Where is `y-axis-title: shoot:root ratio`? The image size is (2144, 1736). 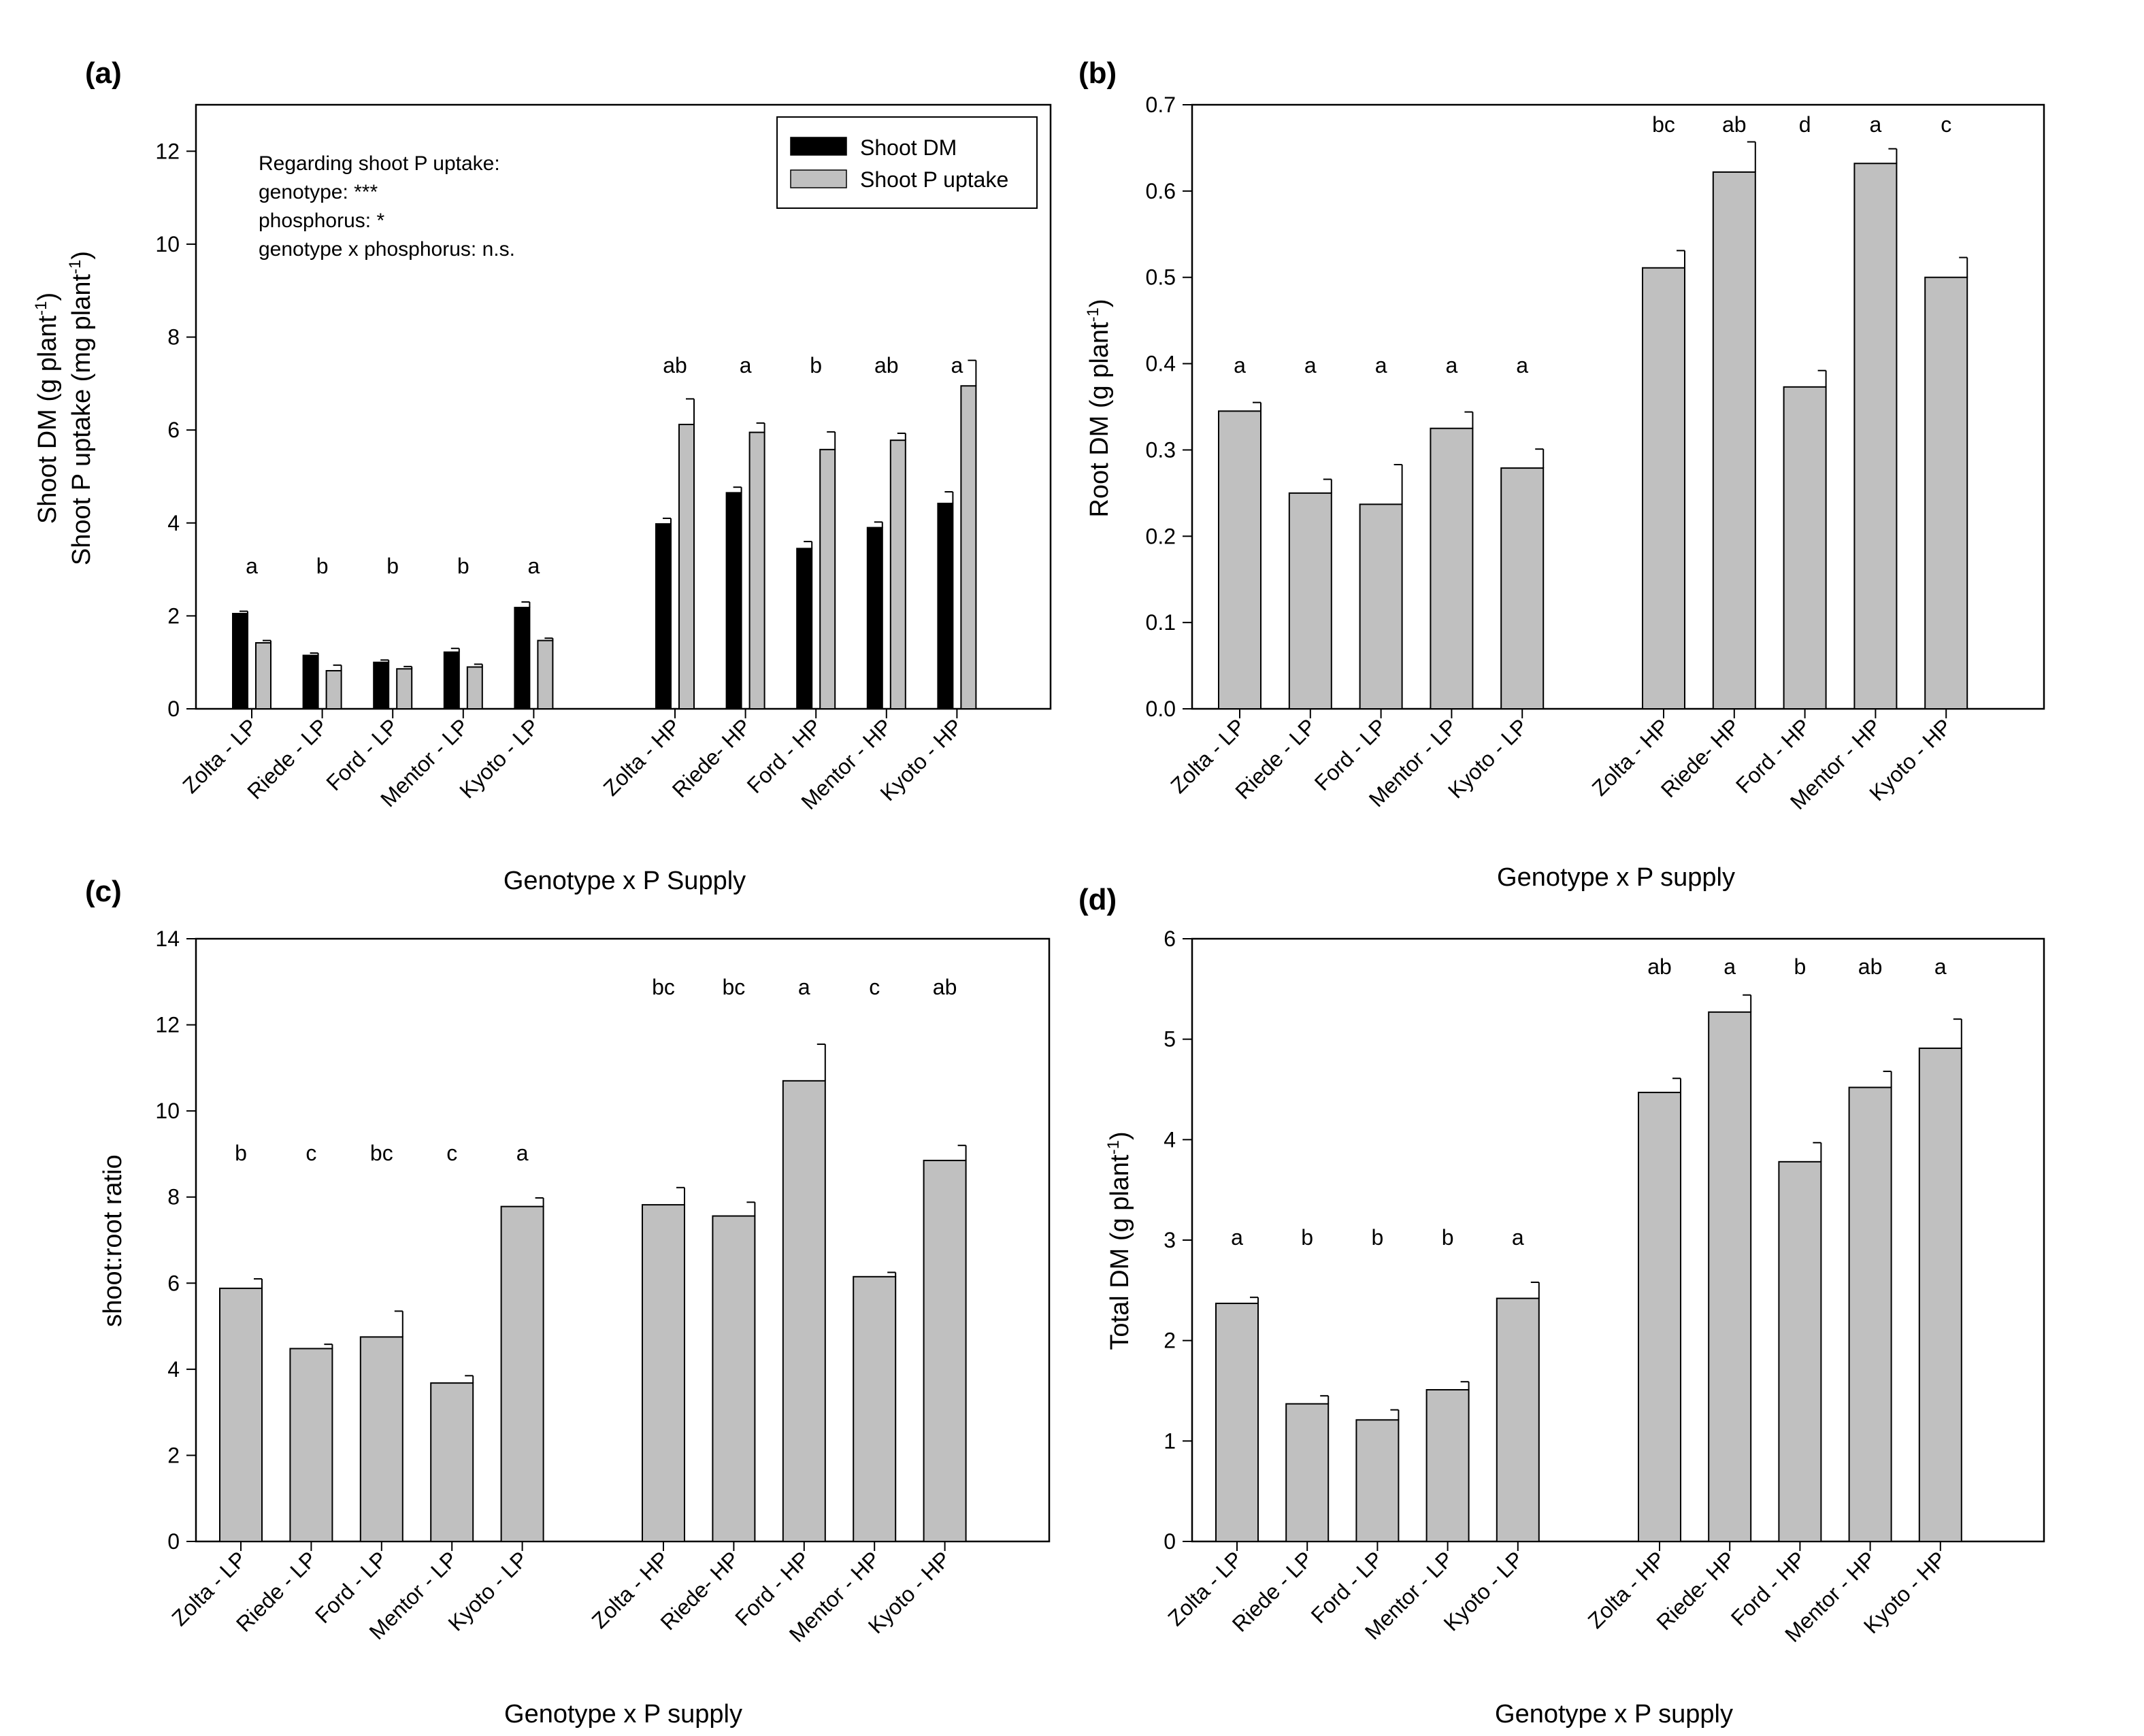
y-axis-title: shoot:root ratio is located at coordinates (113, 1240).